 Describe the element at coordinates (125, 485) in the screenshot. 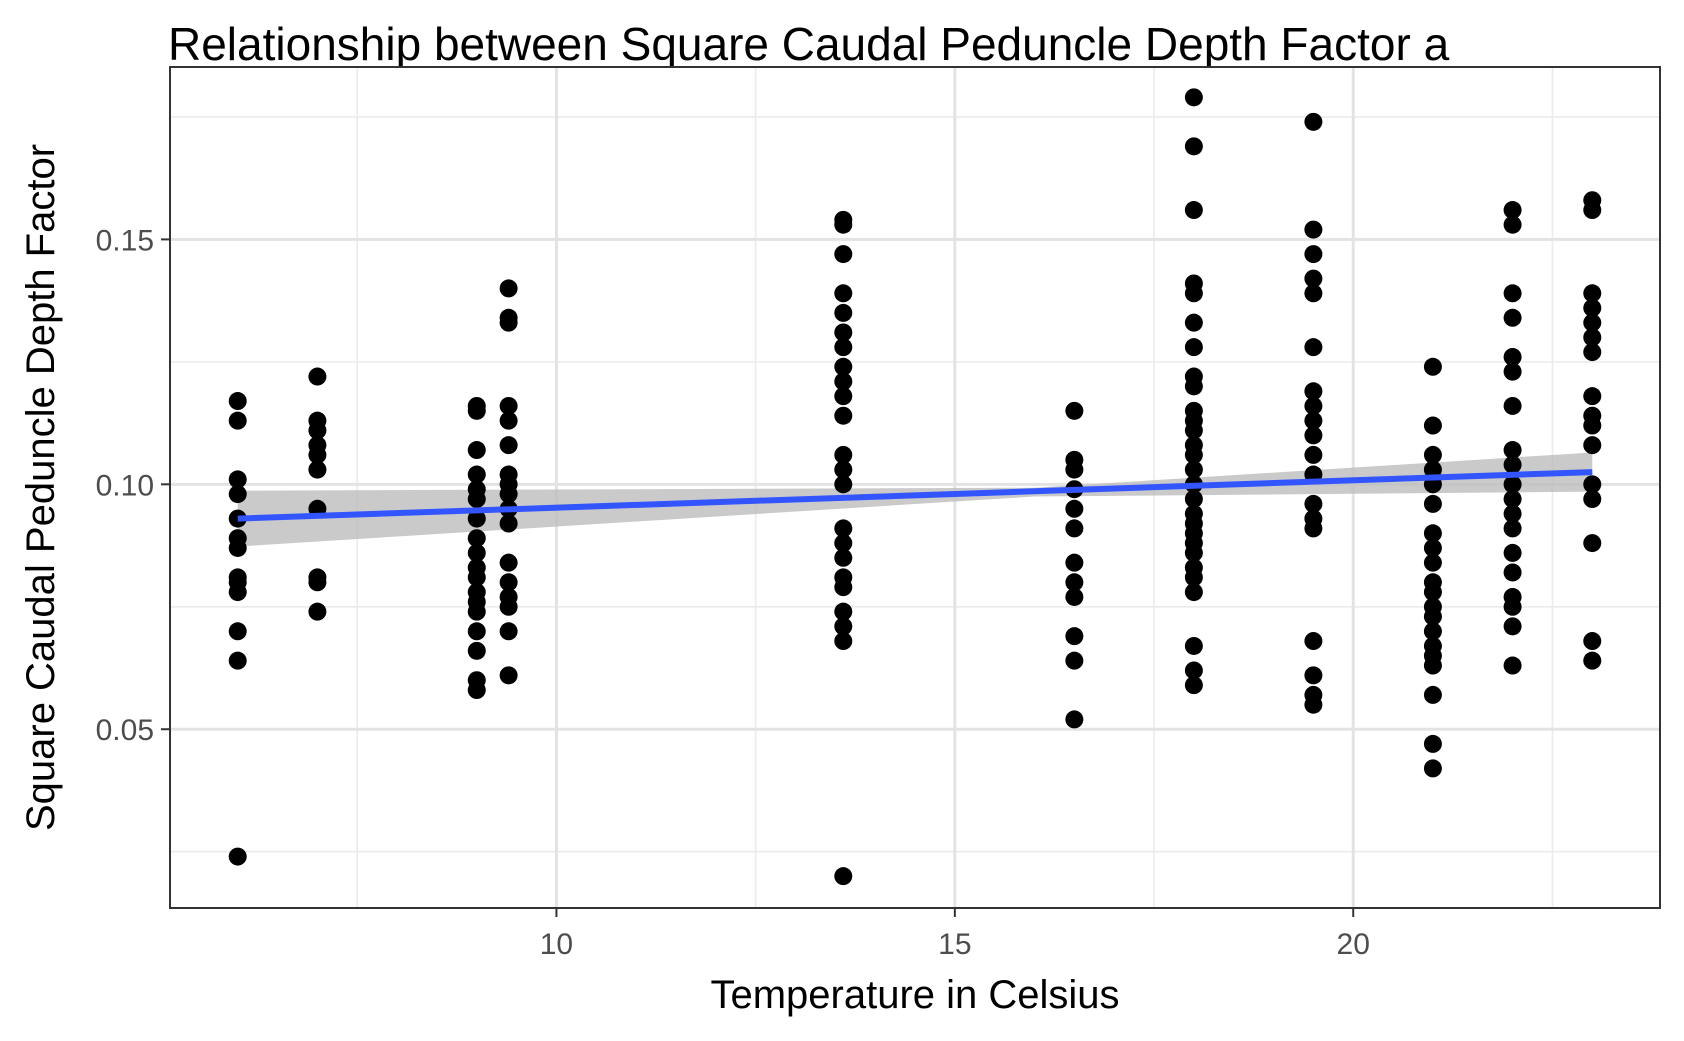

I see `y-tick-label: 0.10` at that location.